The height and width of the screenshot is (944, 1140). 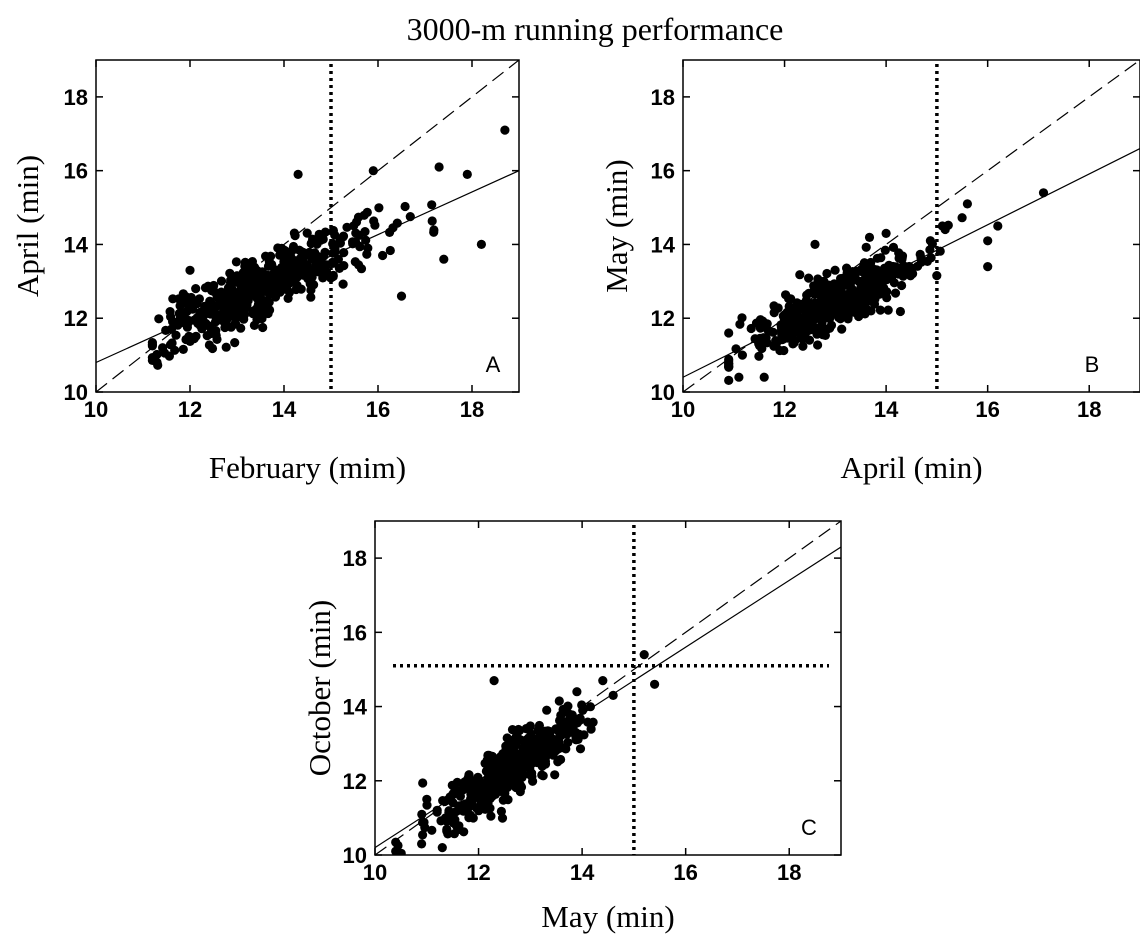 I want to click on panel-letter: C, so click(x=809, y=827).